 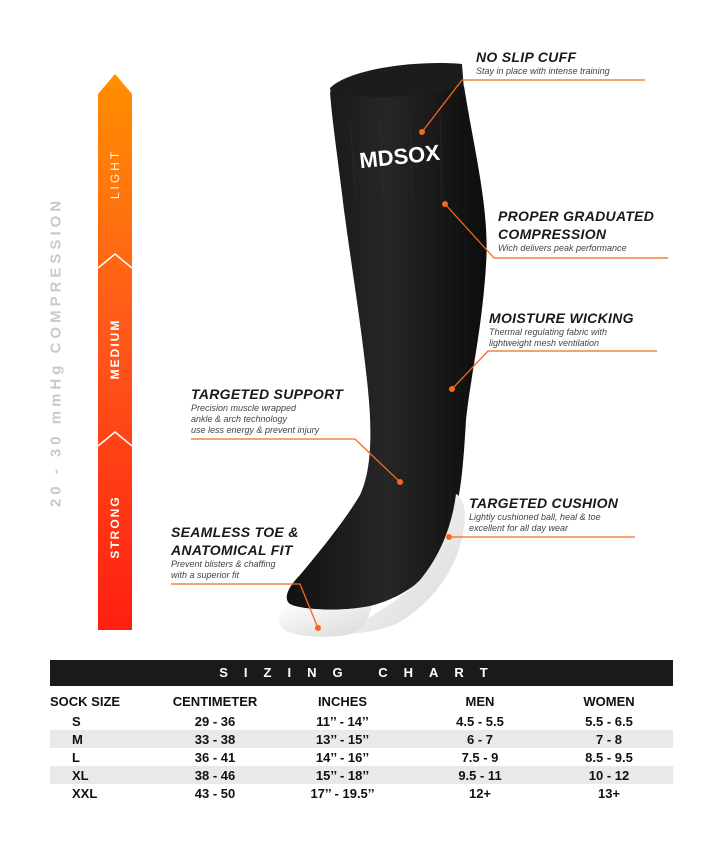 What do you see at coordinates (244, 408) in the screenshot?
I see `callout-desc-line1: Precision muscle wrapped` at bounding box center [244, 408].